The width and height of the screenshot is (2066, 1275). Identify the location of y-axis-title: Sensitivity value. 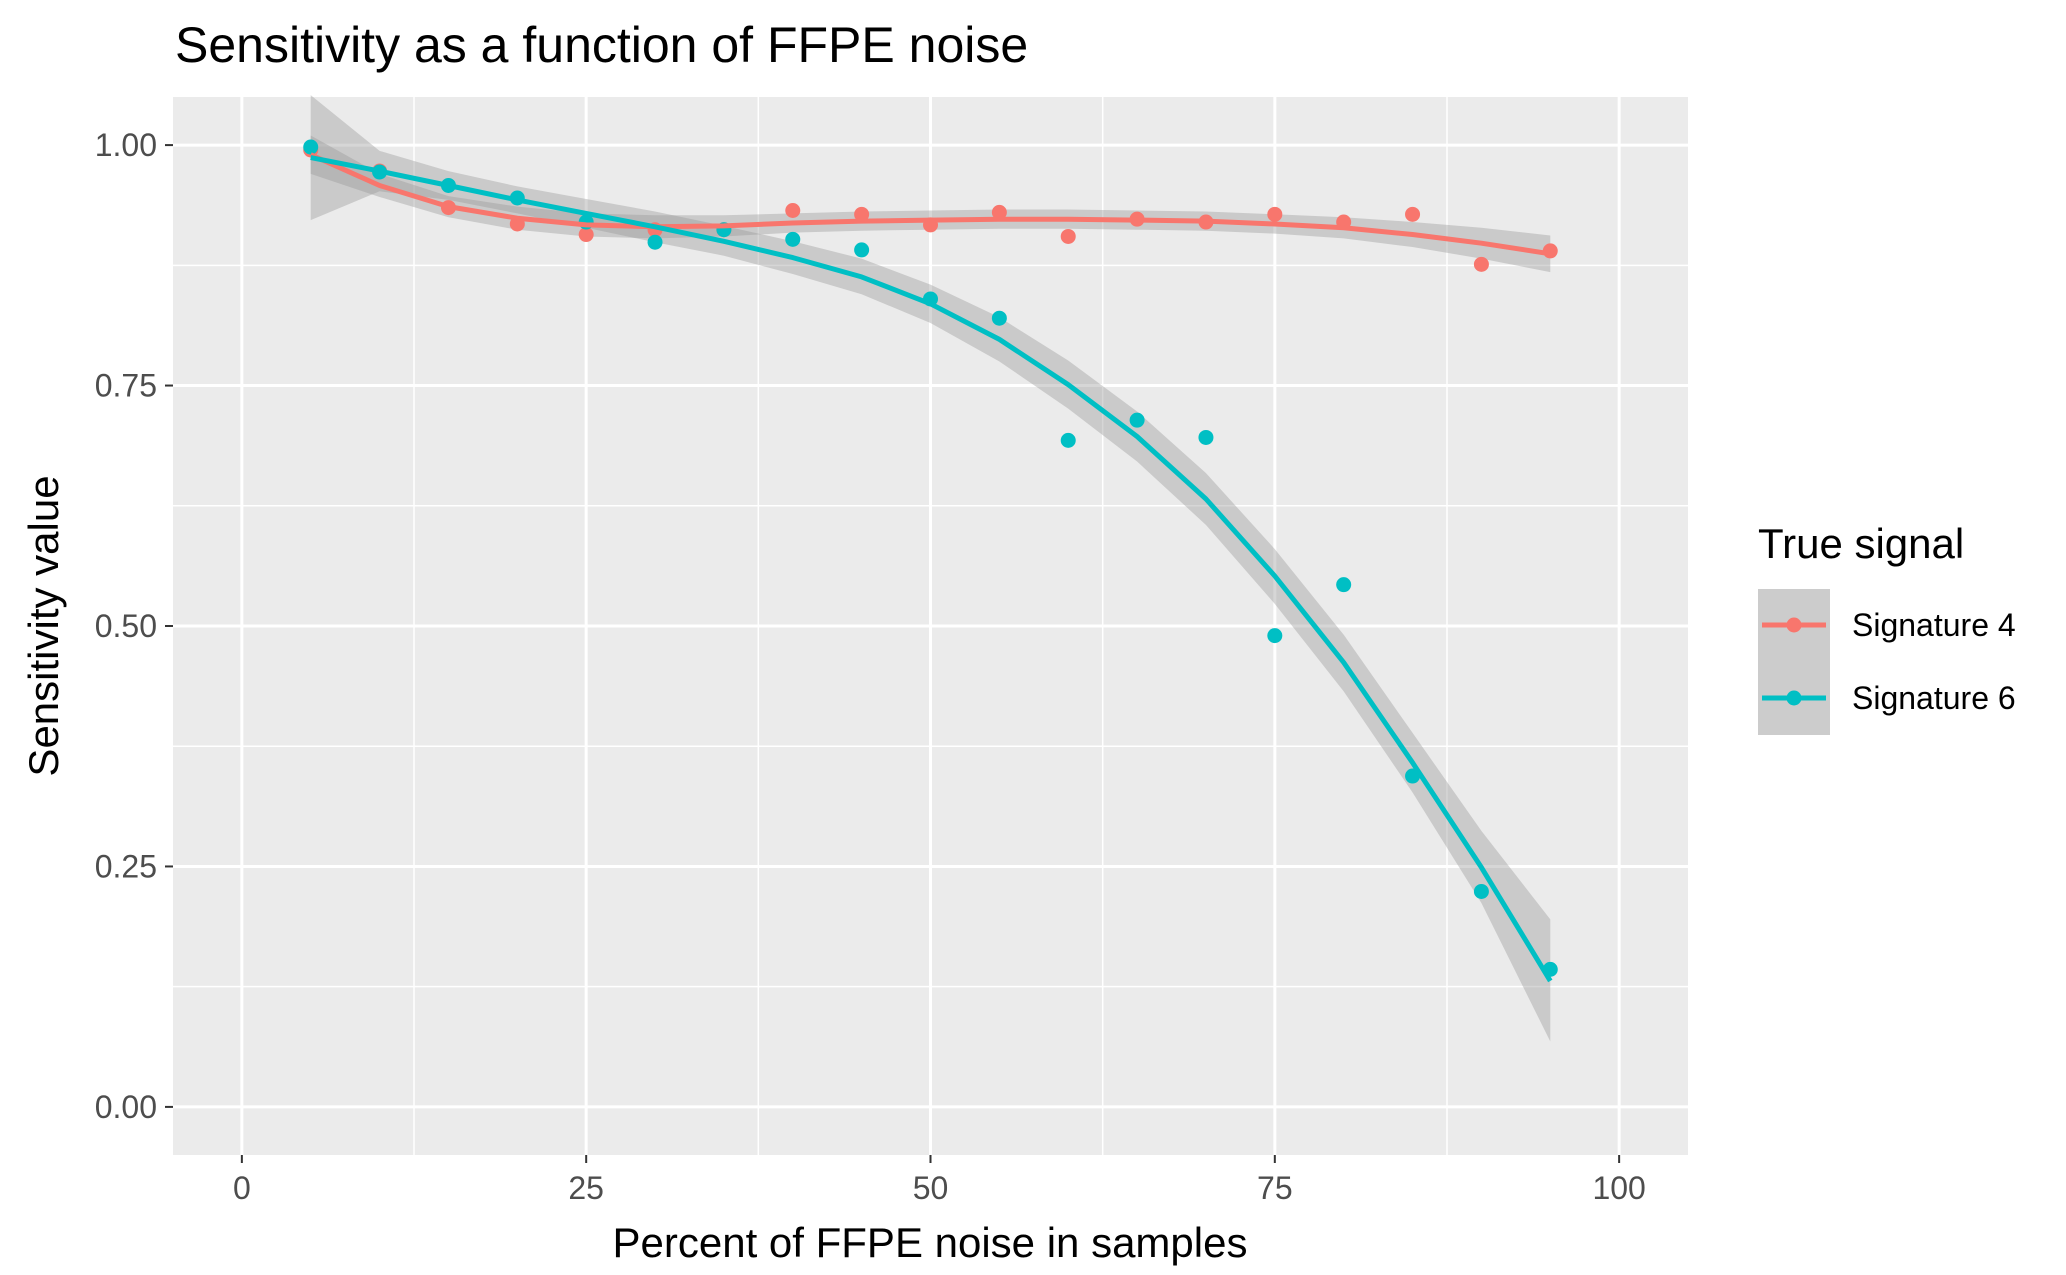
(43, 625).